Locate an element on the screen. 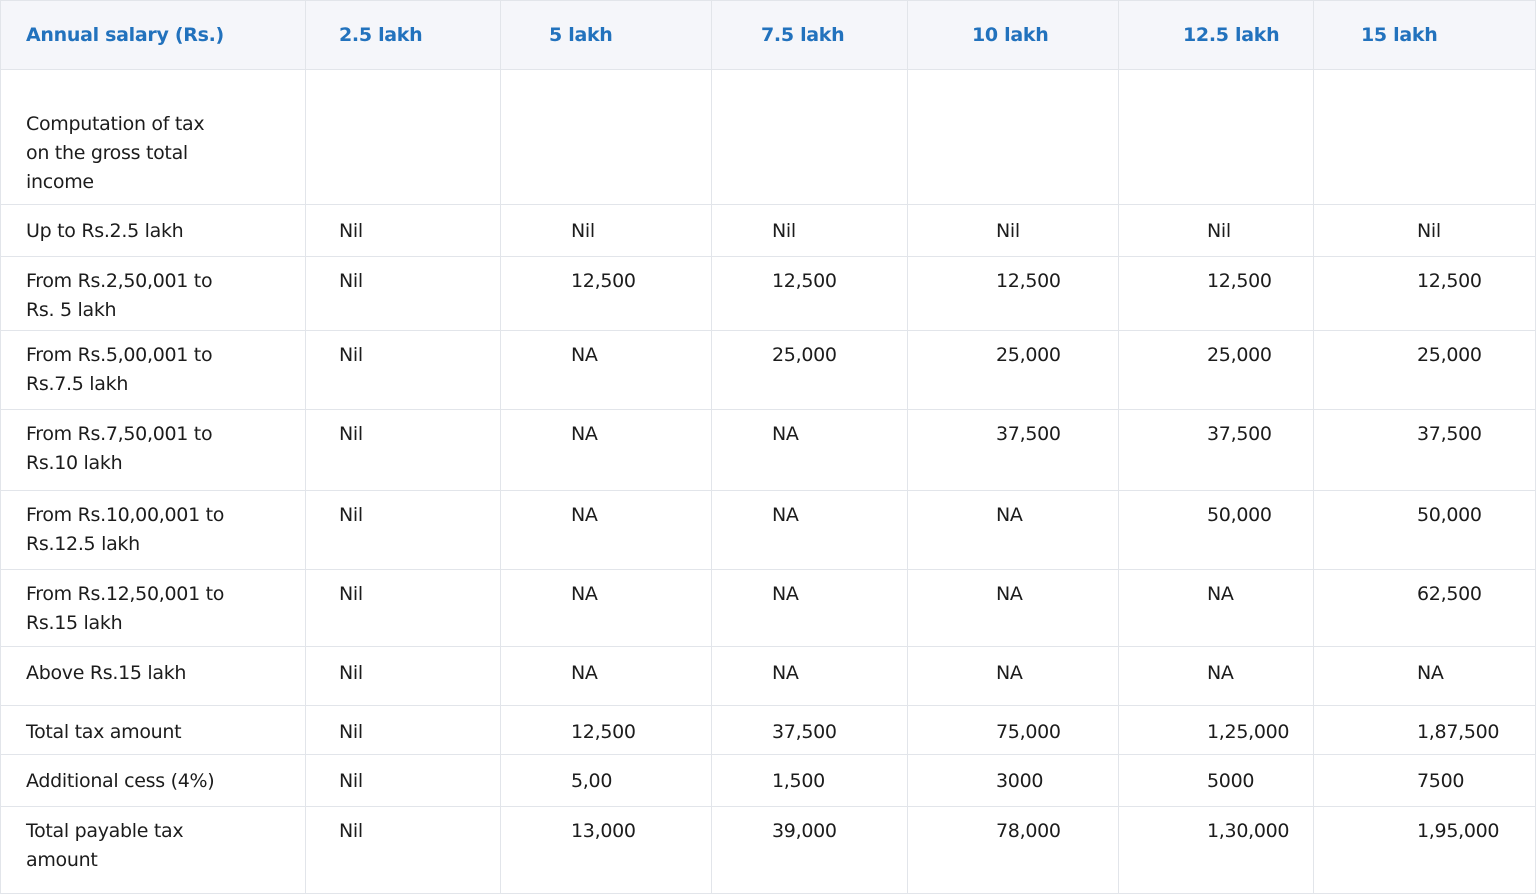 The width and height of the screenshot is (1536, 895). header-cell: 10 lakh is located at coordinates (1013, 35).